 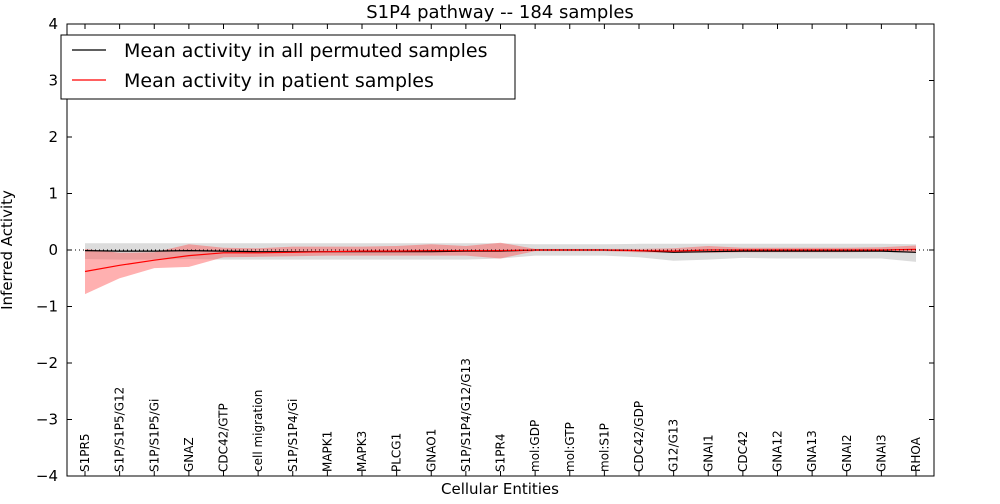 What do you see at coordinates (674, 445) in the screenshot?
I see `x-tick-label: G12/G13` at bounding box center [674, 445].